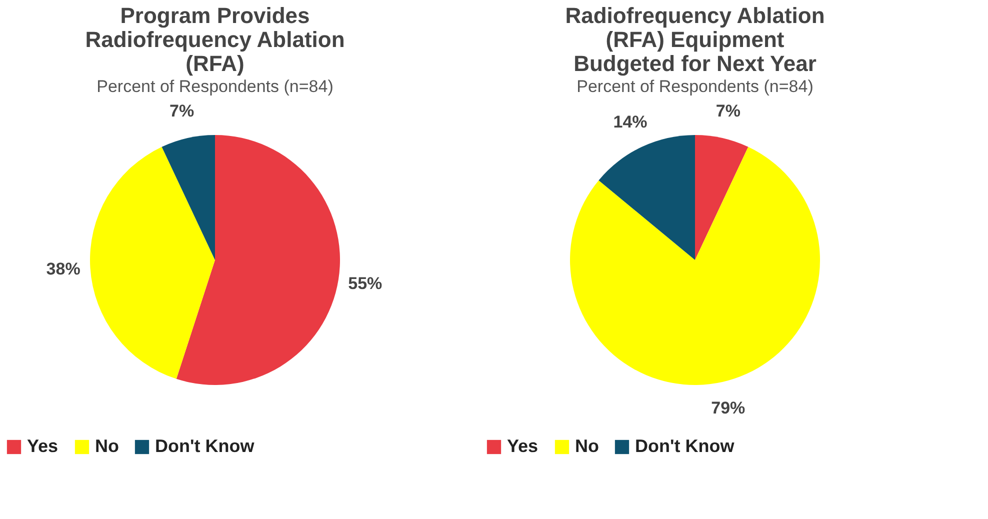  What do you see at coordinates (215, 39) in the screenshot?
I see `chart-title: Program Provides Radiofrequency Ablation (RFA)` at bounding box center [215, 39].